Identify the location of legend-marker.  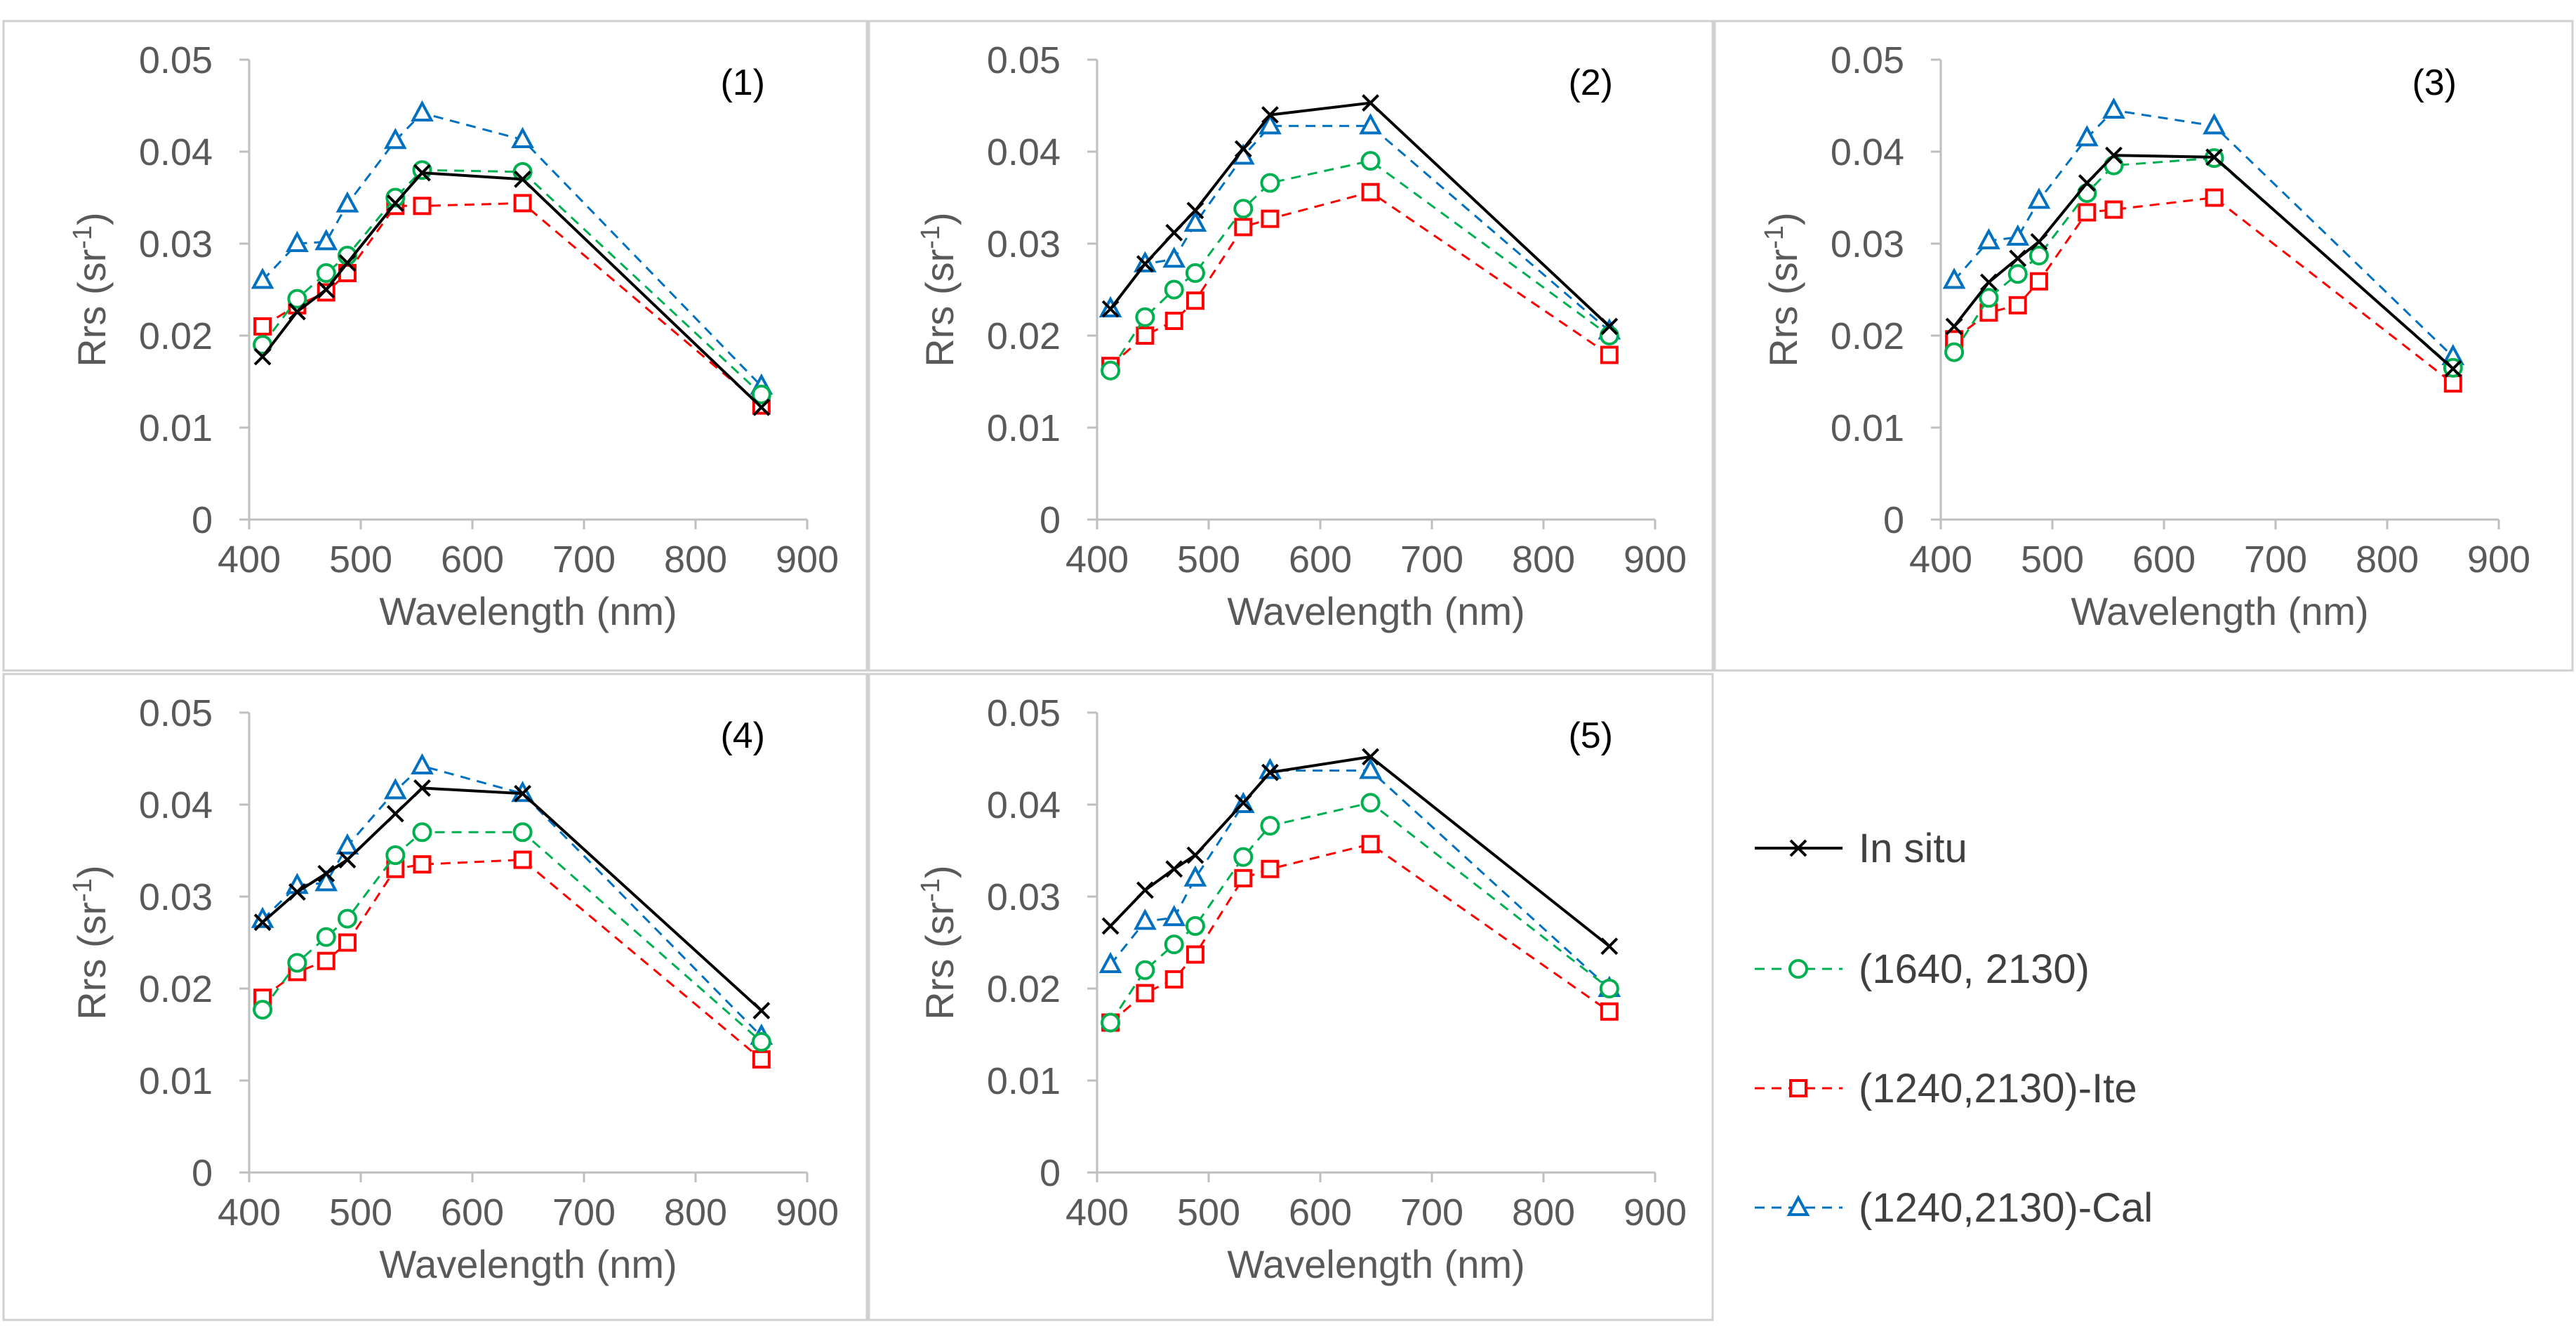
(1798, 1205).